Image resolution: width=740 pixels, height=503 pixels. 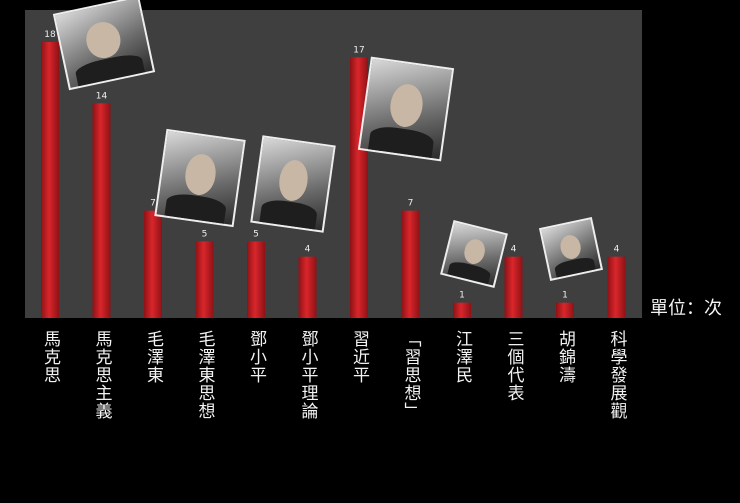 I want to click on data-label: 14, so click(x=102, y=96).